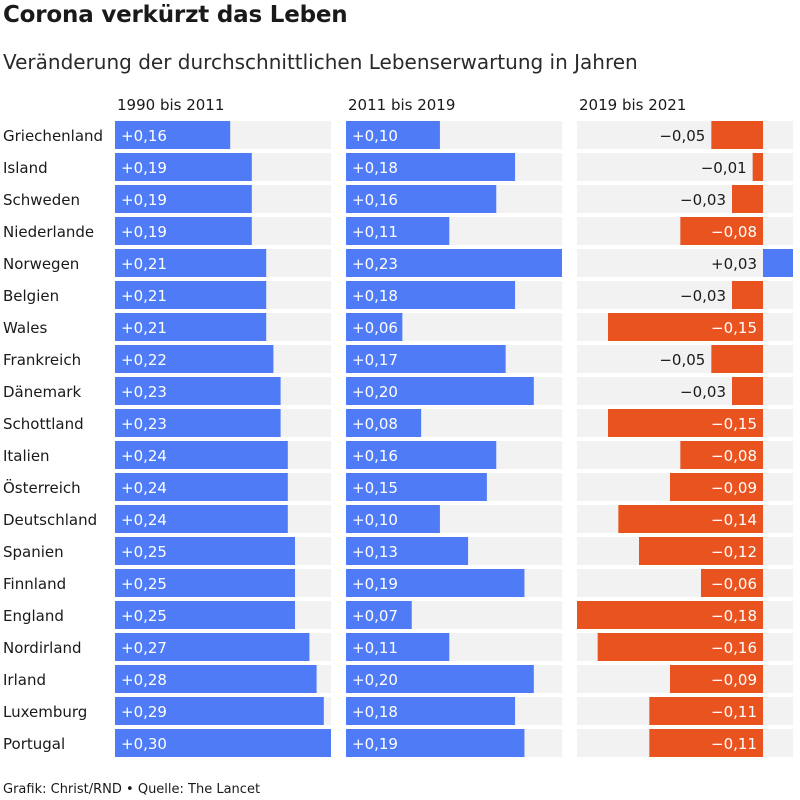 The width and height of the screenshot is (800, 800). Describe the element at coordinates (45, 712) in the screenshot. I see `country-label: Luxemburg` at that location.